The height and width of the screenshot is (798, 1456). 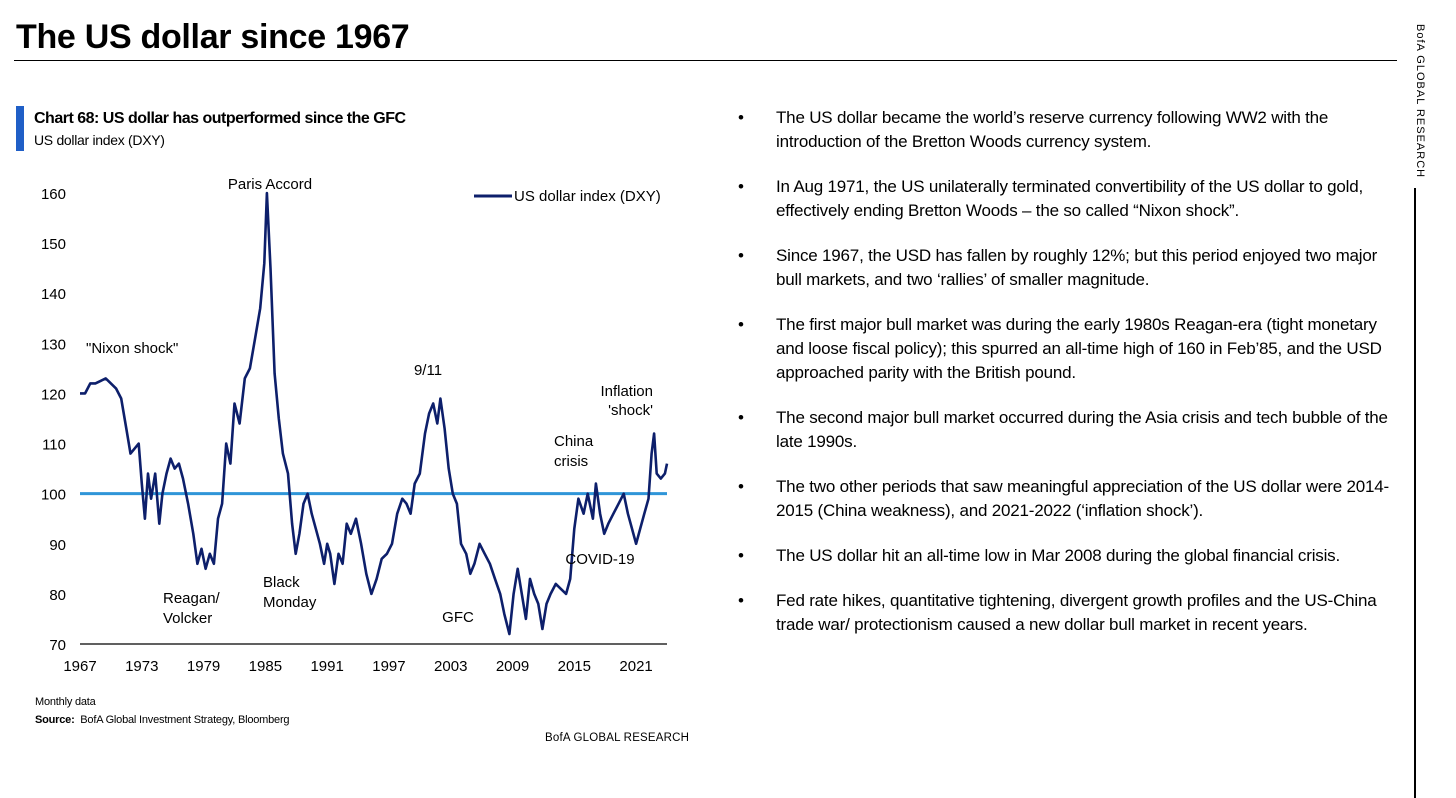 I want to click on y-tick-label: 80, so click(x=57, y=595).